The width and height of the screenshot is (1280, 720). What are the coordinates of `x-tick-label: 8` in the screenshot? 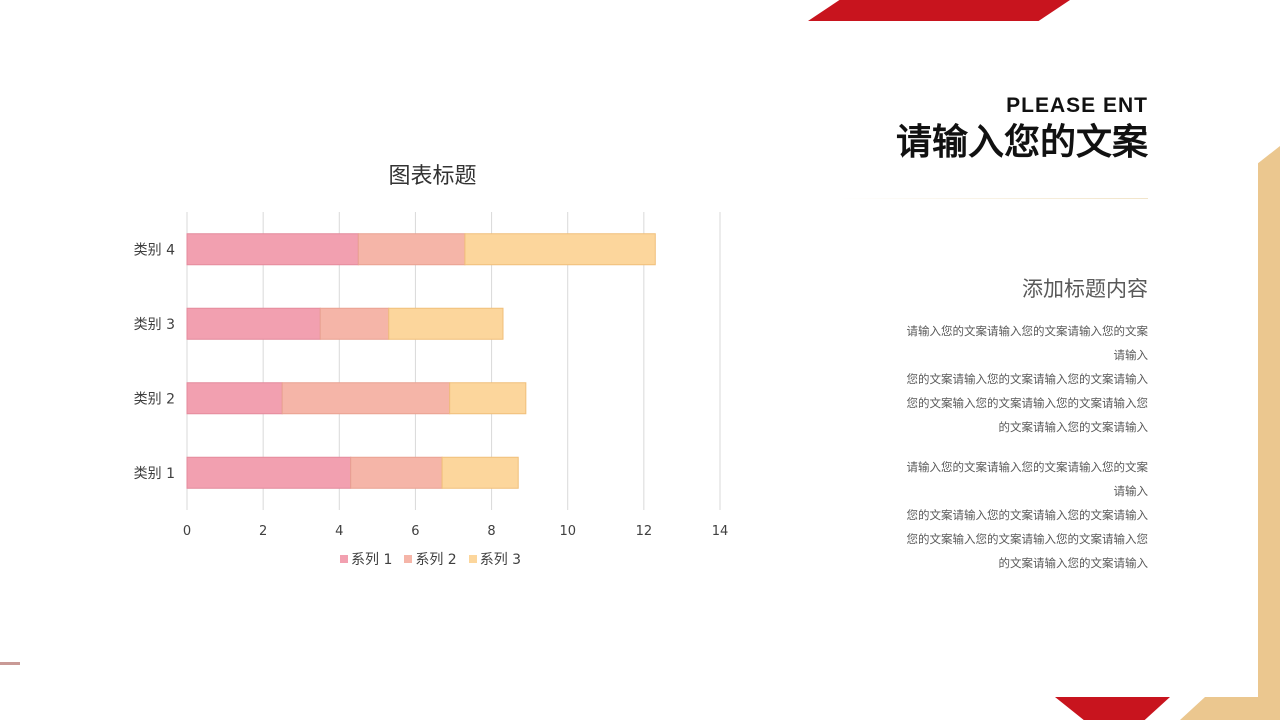 It's located at (491, 531).